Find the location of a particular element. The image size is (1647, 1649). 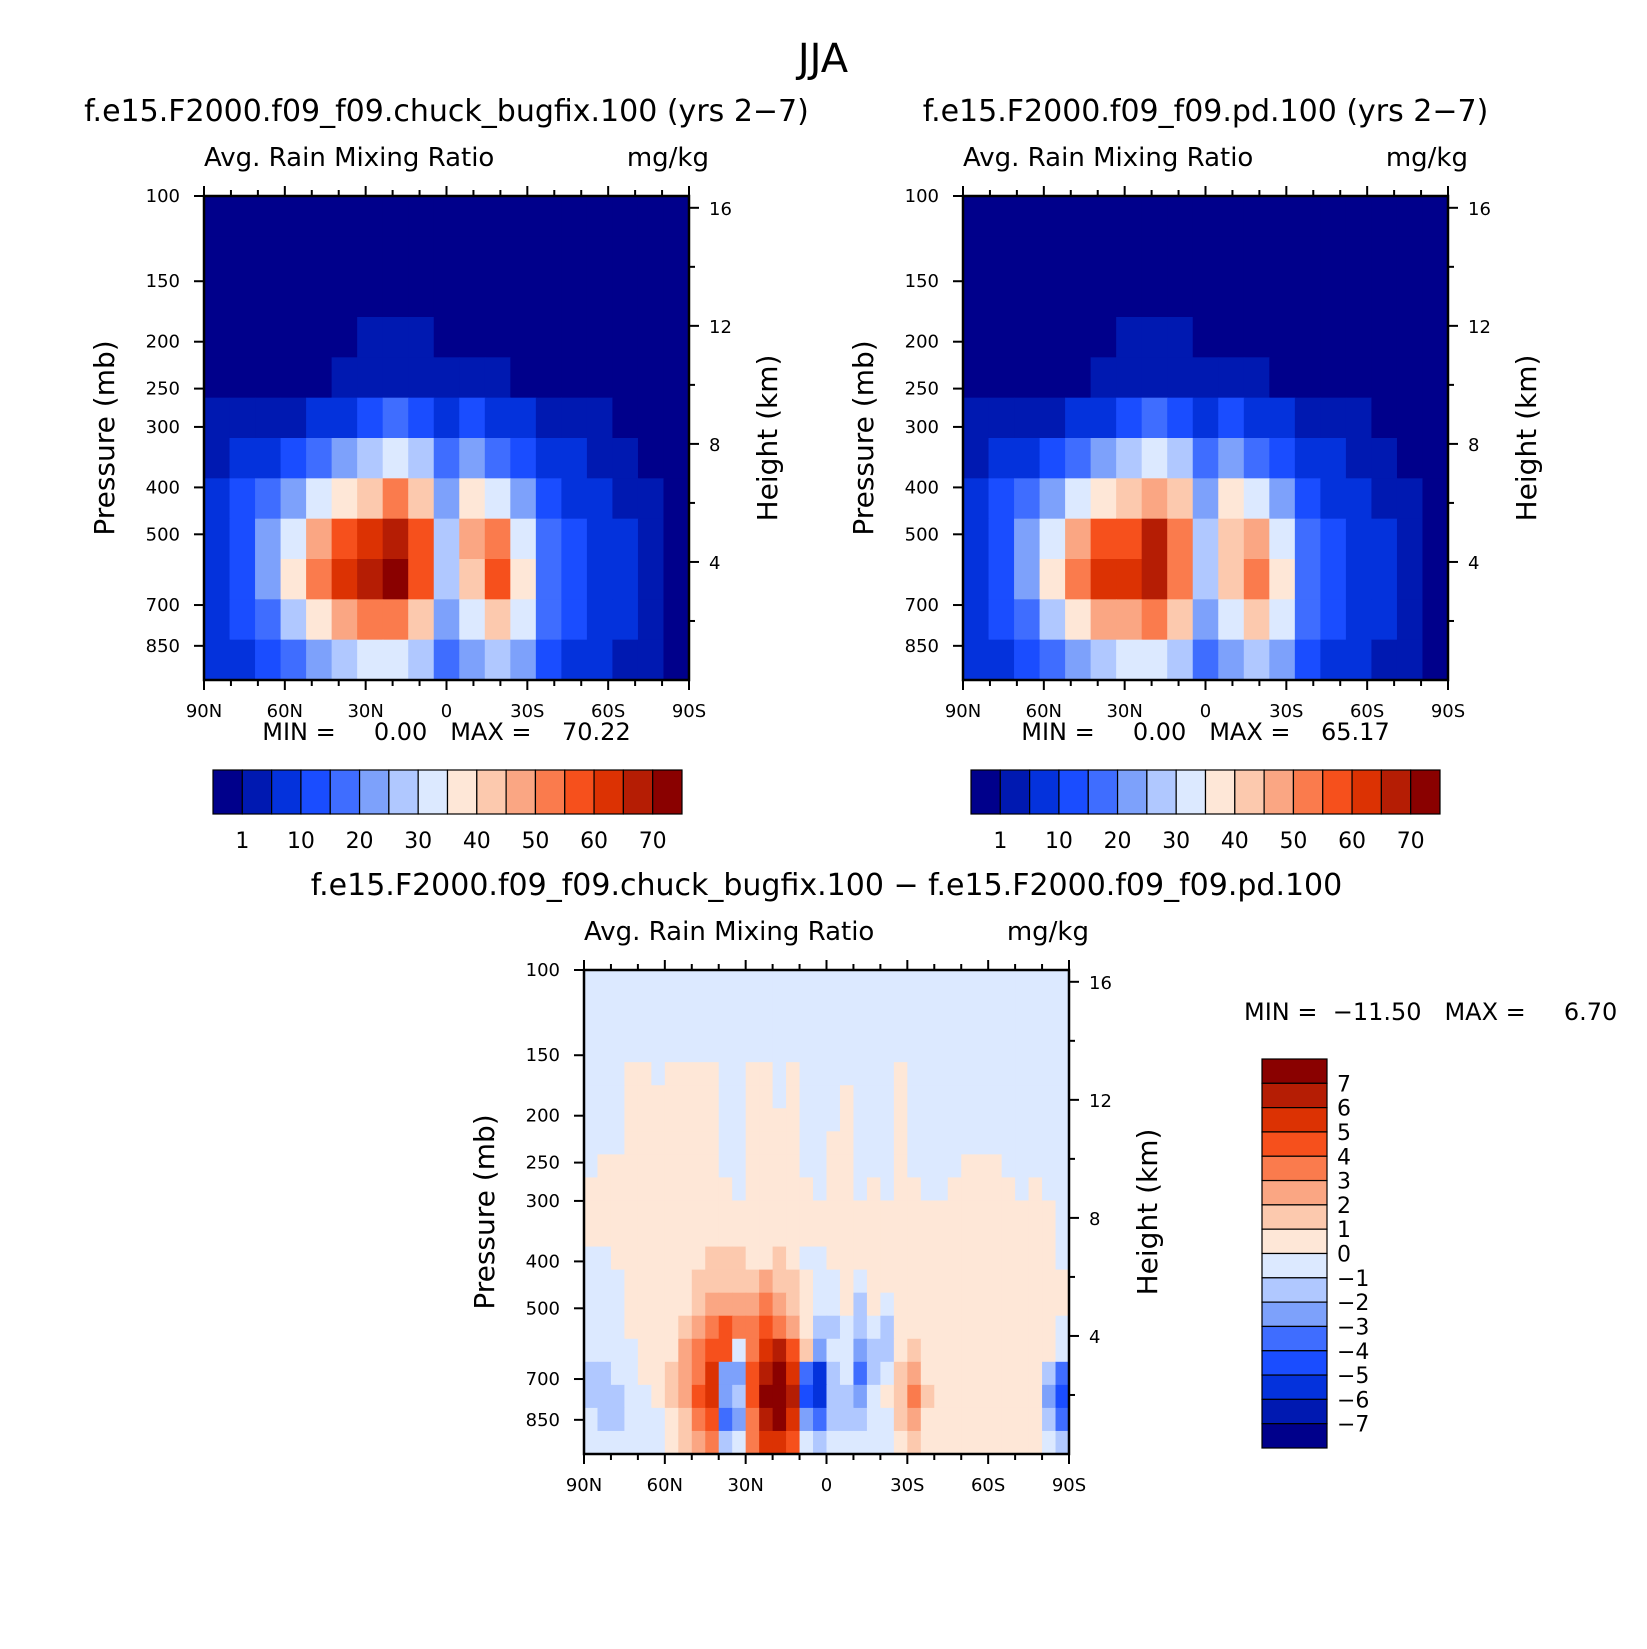

y-tick-label: 200 is located at coordinates (163, 342).